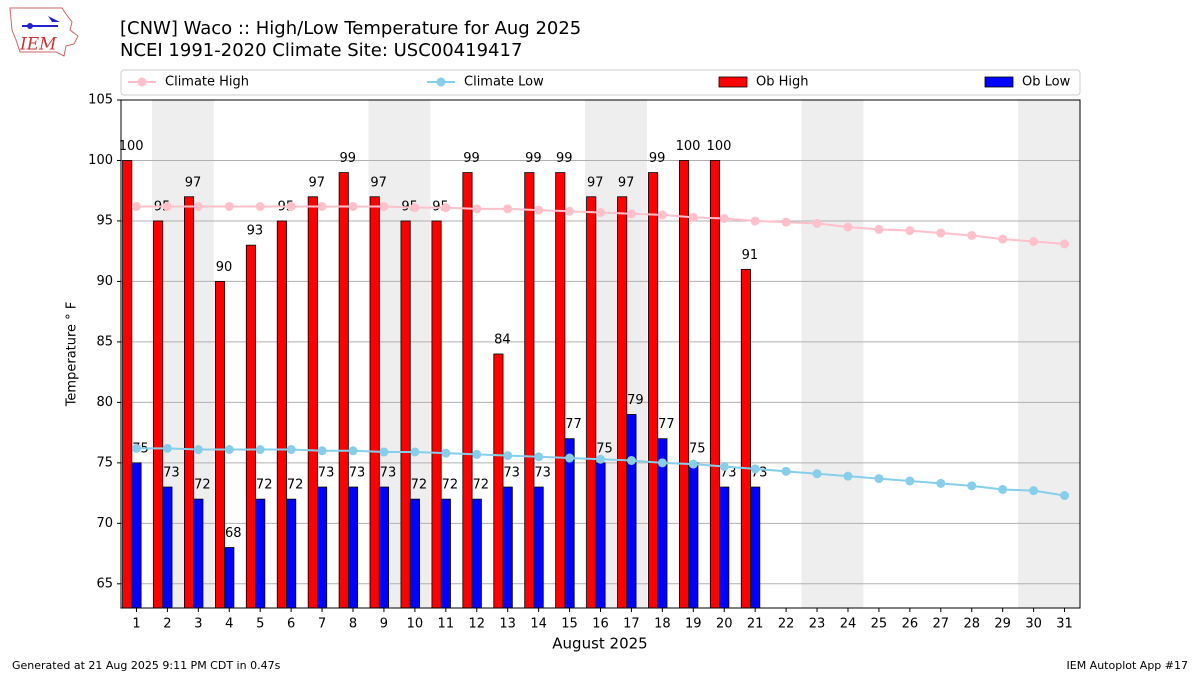  Describe the element at coordinates (817, 624) in the screenshot. I see `x-tick-label: 23` at that location.